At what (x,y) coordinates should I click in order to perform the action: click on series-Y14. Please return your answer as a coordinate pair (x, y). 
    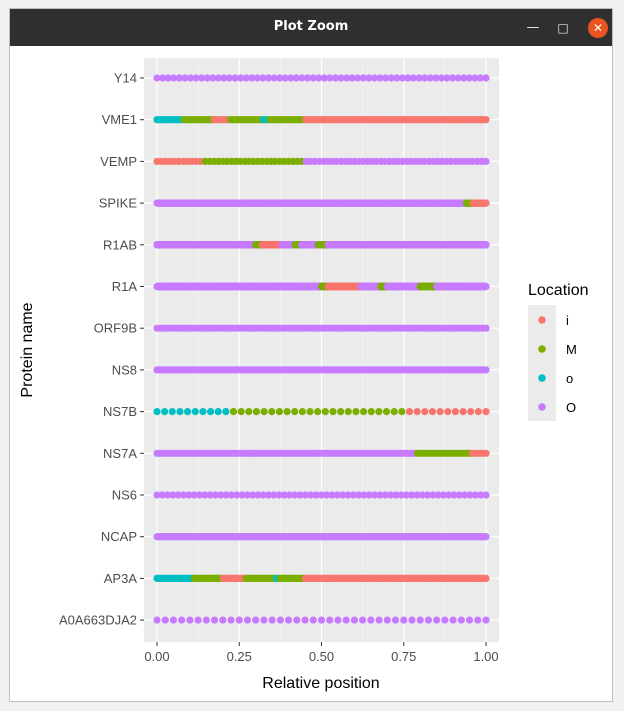
    Looking at the image, I should click on (321, 78).